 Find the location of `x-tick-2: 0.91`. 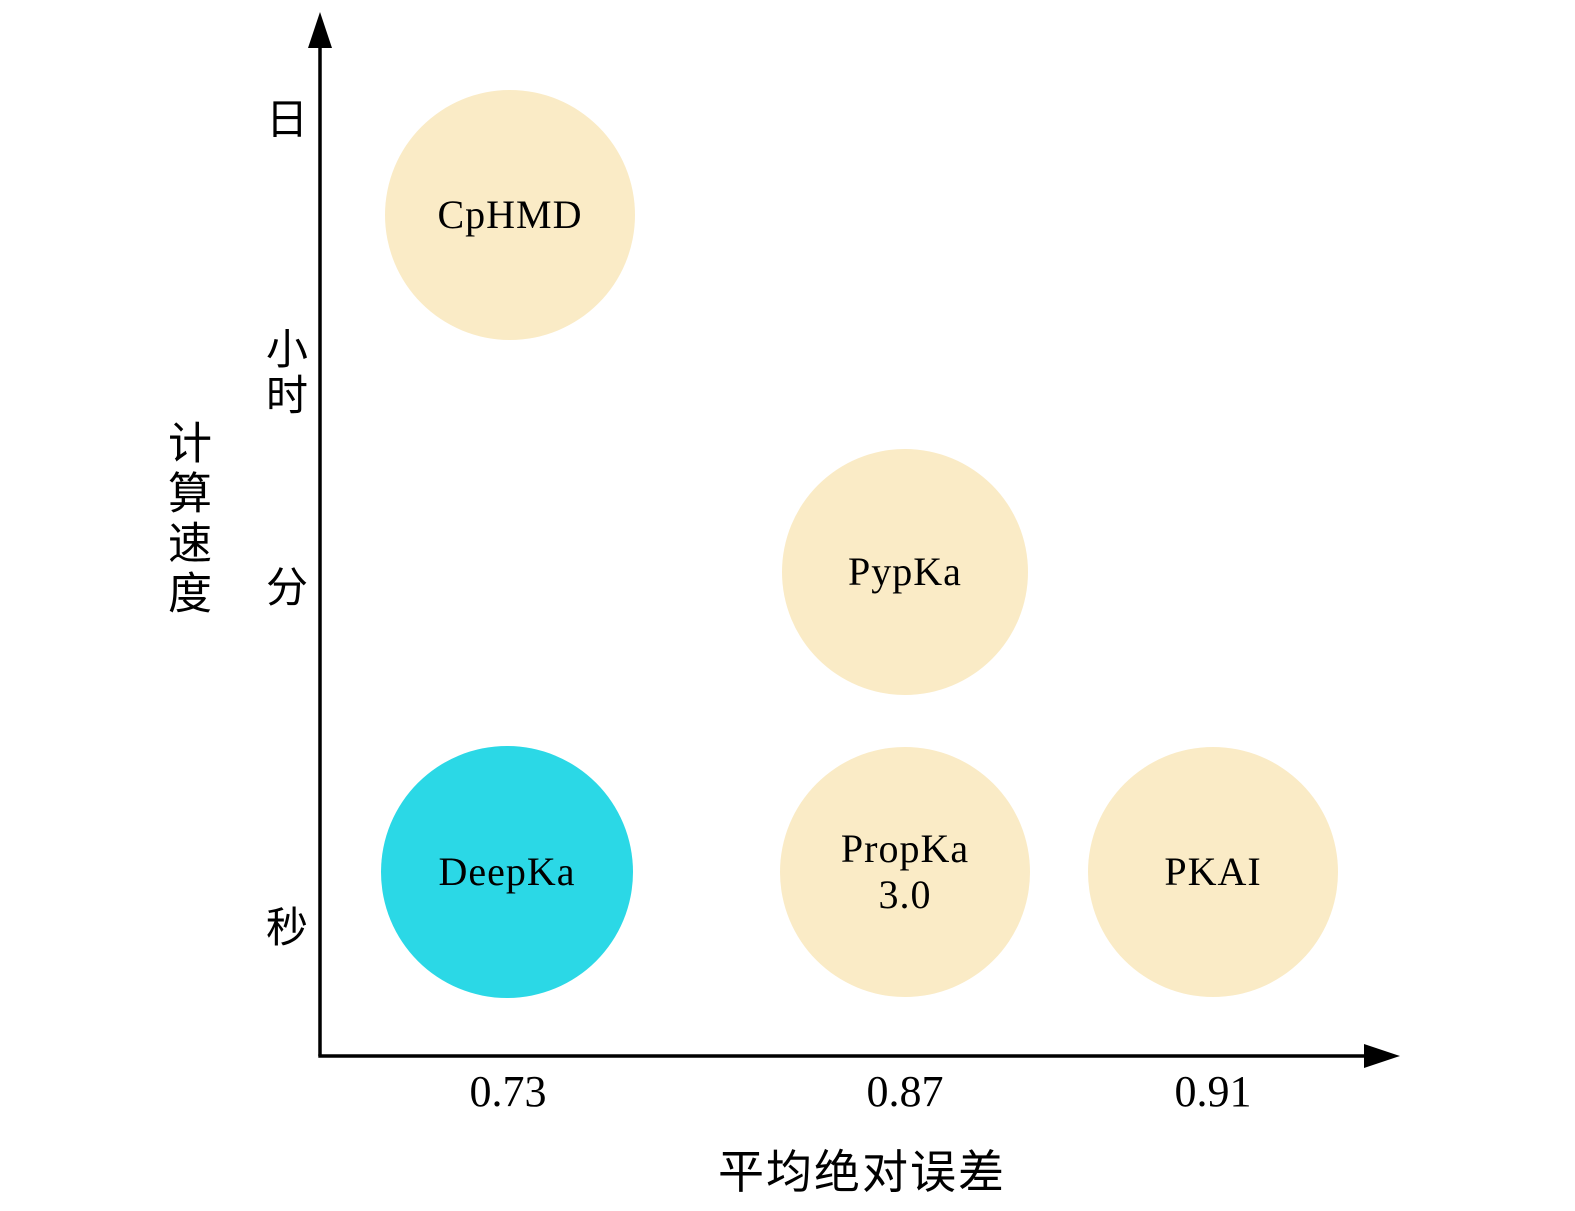

x-tick-2: 0.91 is located at coordinates (1213, 1091).